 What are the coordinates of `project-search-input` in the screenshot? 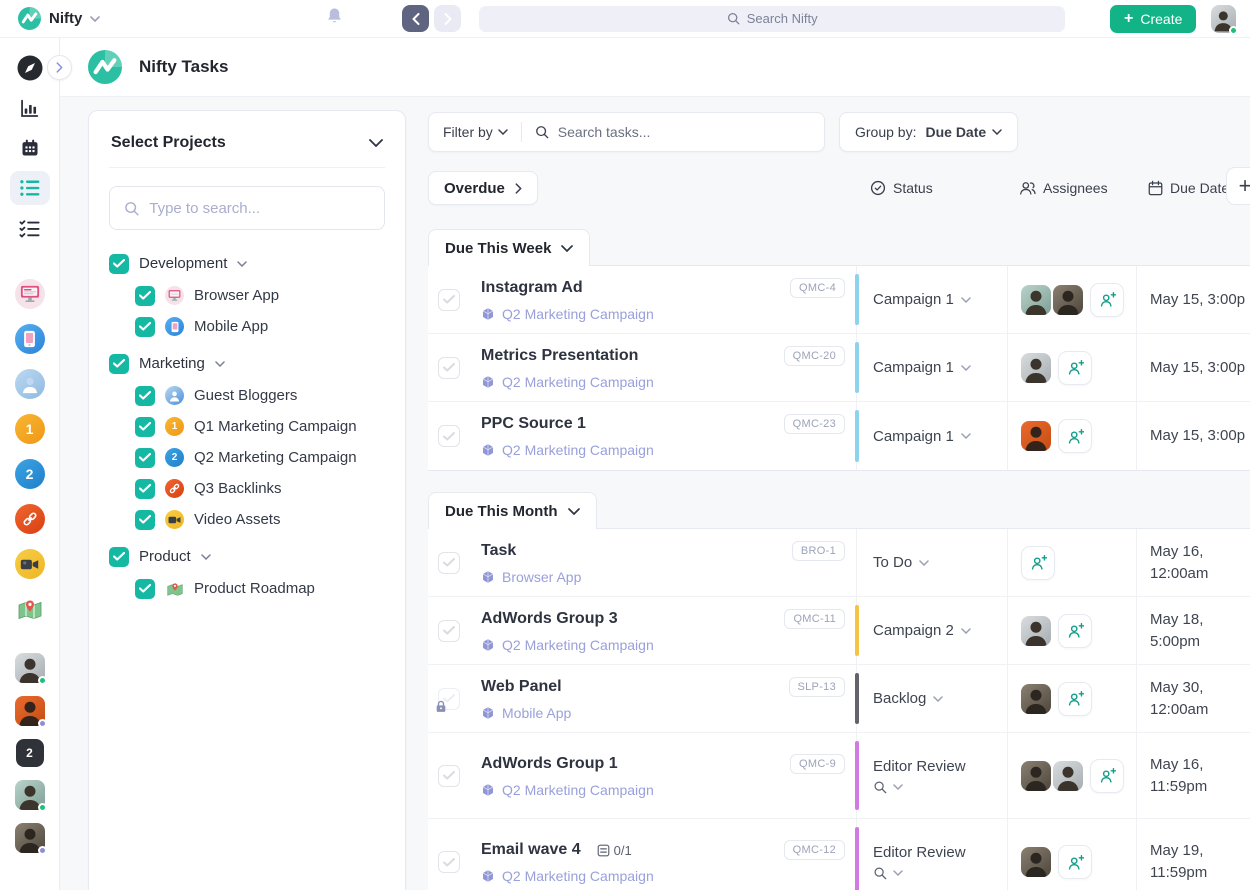 It's located at (259, 208).